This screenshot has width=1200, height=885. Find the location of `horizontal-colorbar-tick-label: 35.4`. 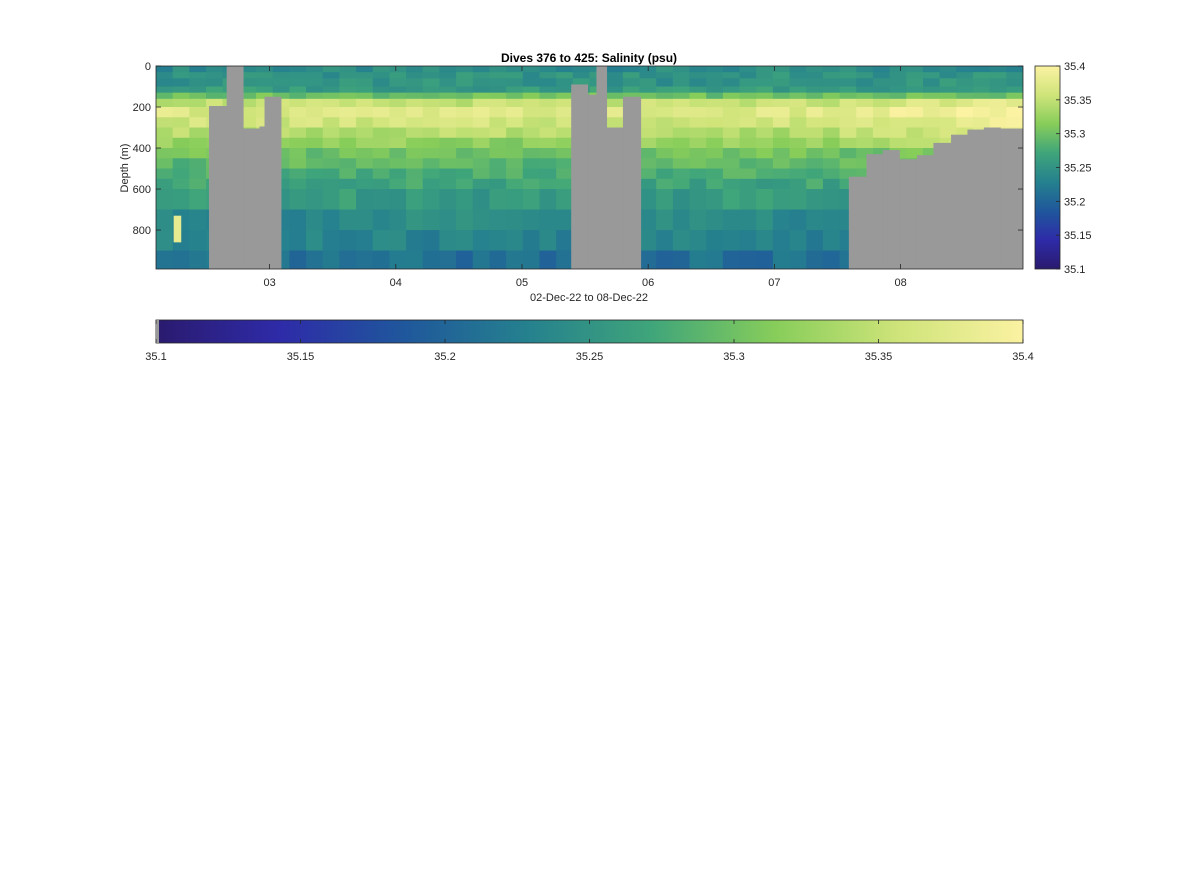

horizontal-colorbar-tick-label: 35.4 is located at coordinates (1022, 357).